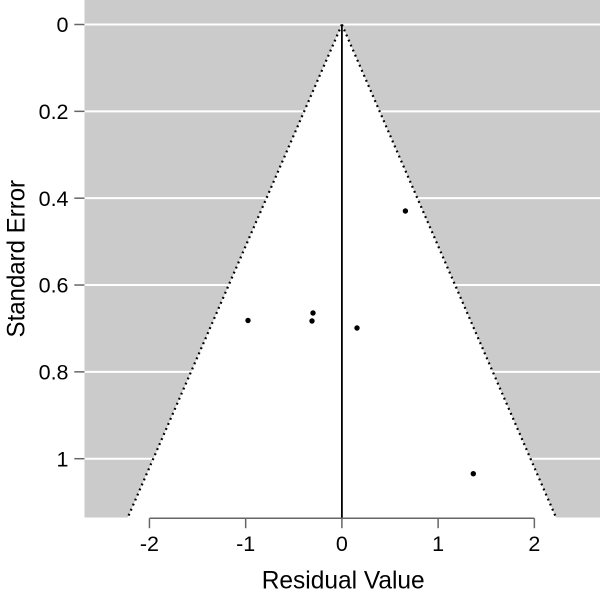 The width and height of the screenshot is (600, 600). What do you see at coordinates (343, 581) in the screenshot?
I see `svg-text: Residual Value` at bounding box center [343, 581].